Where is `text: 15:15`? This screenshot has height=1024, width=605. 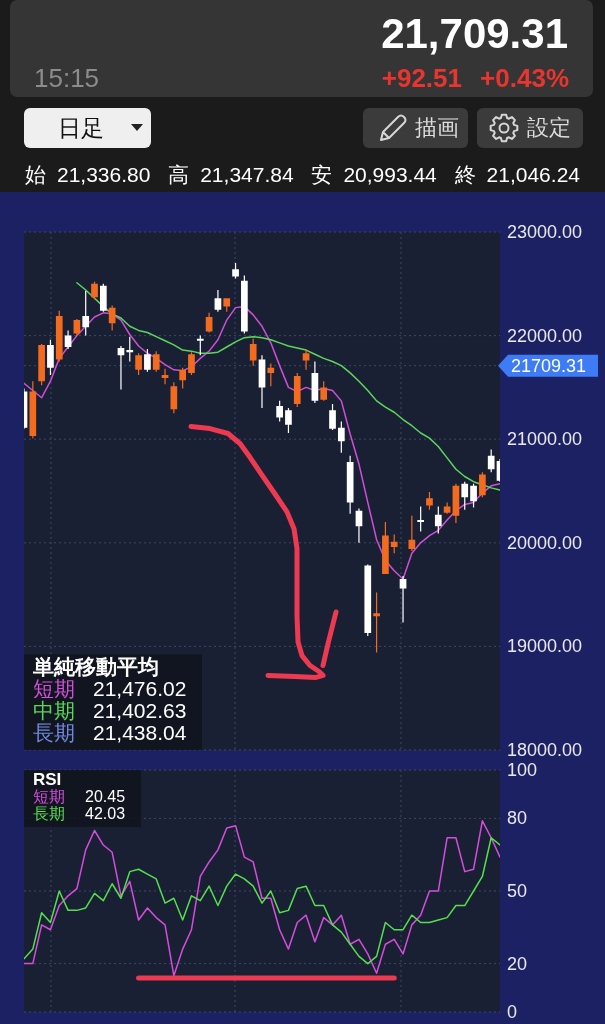 text: 15:15 is located at coordinates (67, 78).